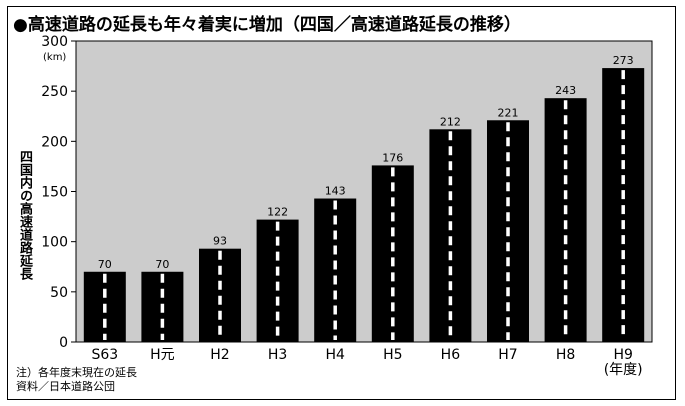 The image size is (685, 406). What do you see at coordinates (54, 142) in the screenshot?
I see `y-tick-label: 200` at bounding box center [54, 142].